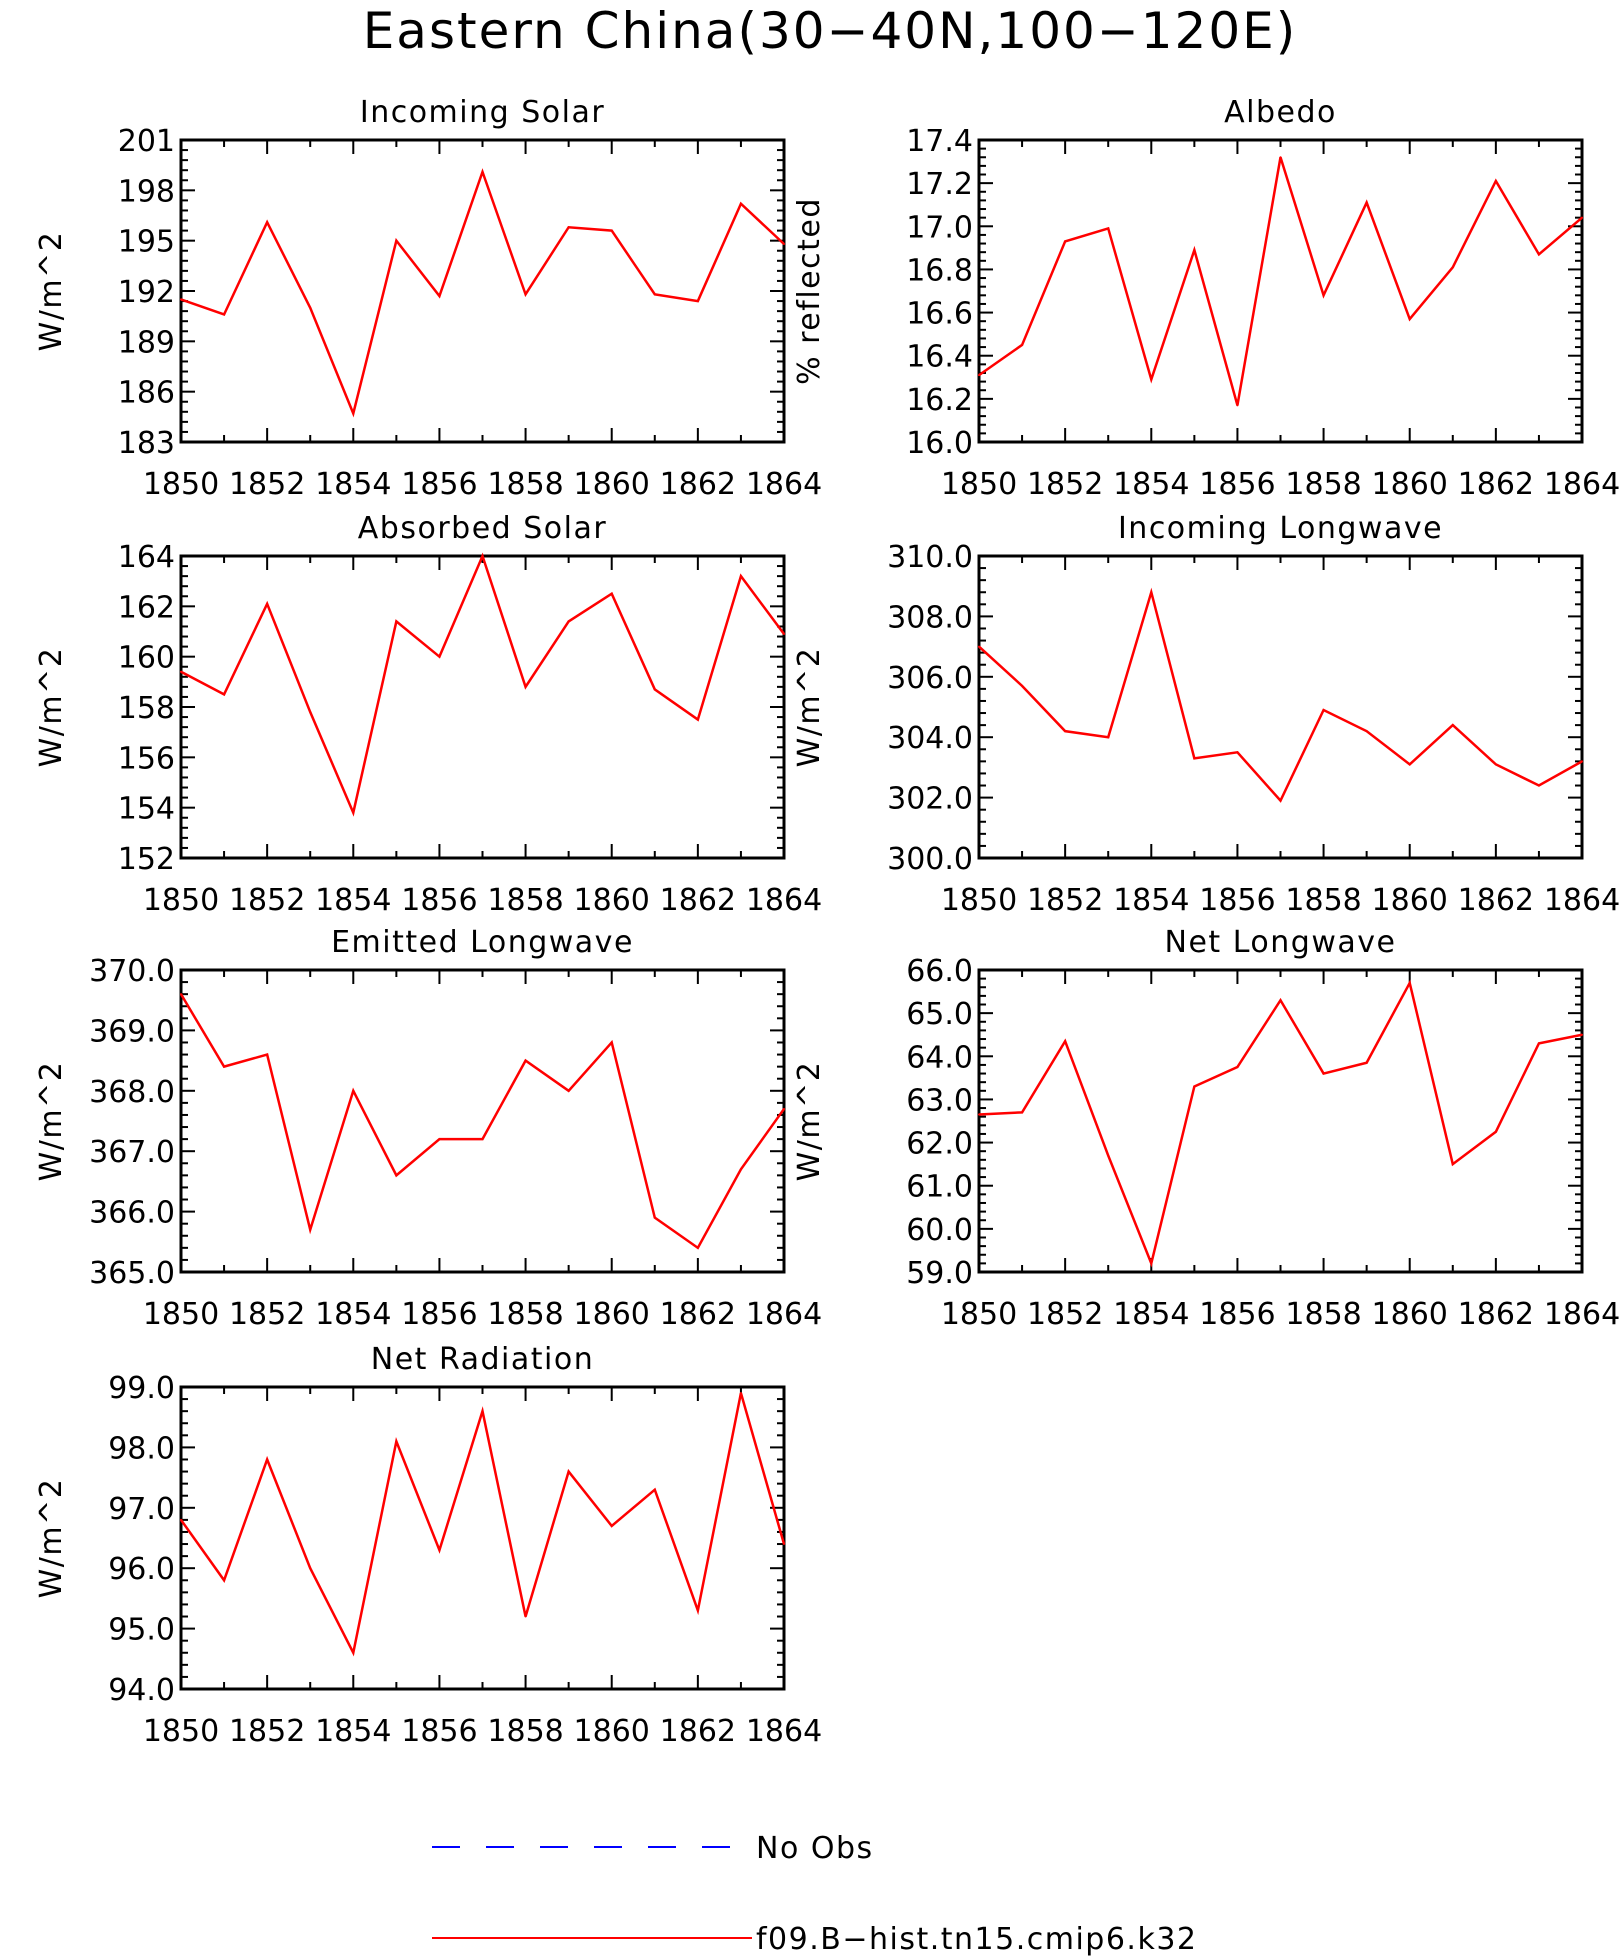  What do you see at coordinates (939, 1057) in the screenshot?
I see `y-tick-label: 64.0` at bounding box center [939, 1057].